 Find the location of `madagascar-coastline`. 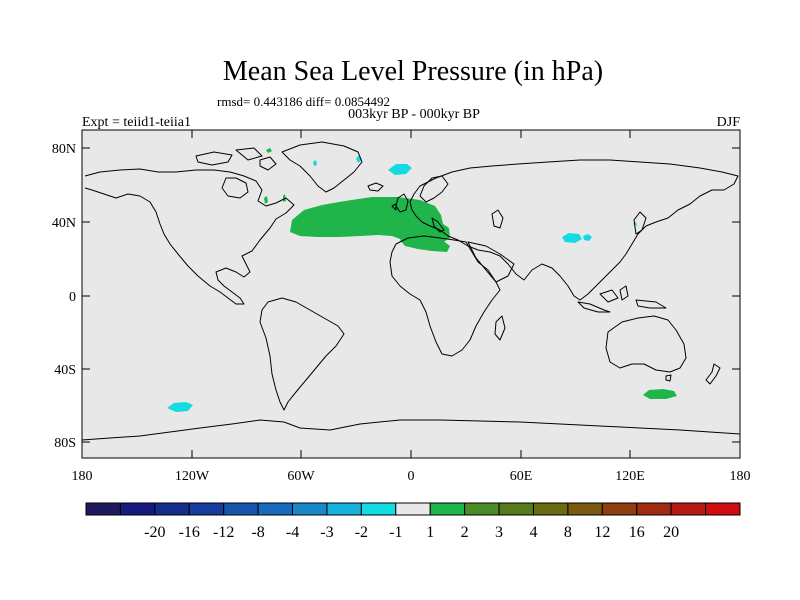

madagascar-coastline is located at coordinates (500, 328).